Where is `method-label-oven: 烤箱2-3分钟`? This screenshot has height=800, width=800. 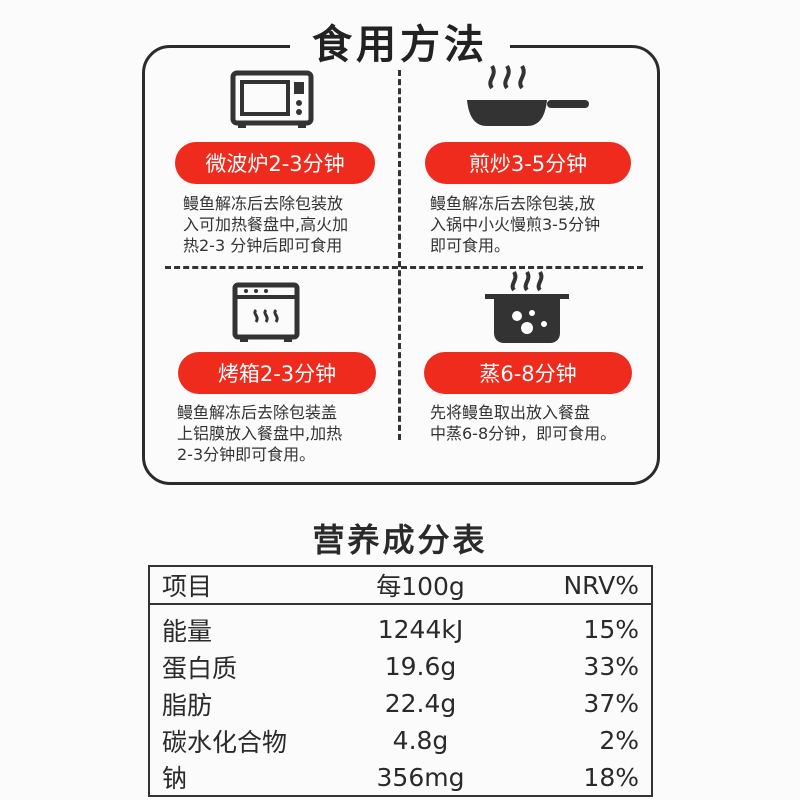 method-label-oven: 烤箱2-3分钟 is located at coordinates (277, 373).